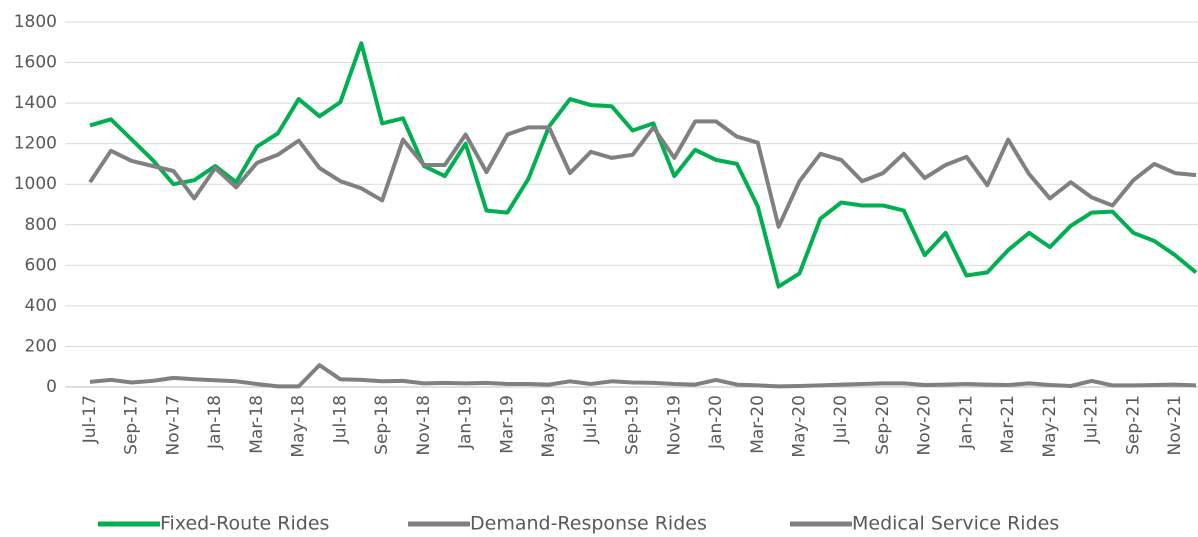  I want to click on x-tick-label: Jul-20, so click(841, 419).